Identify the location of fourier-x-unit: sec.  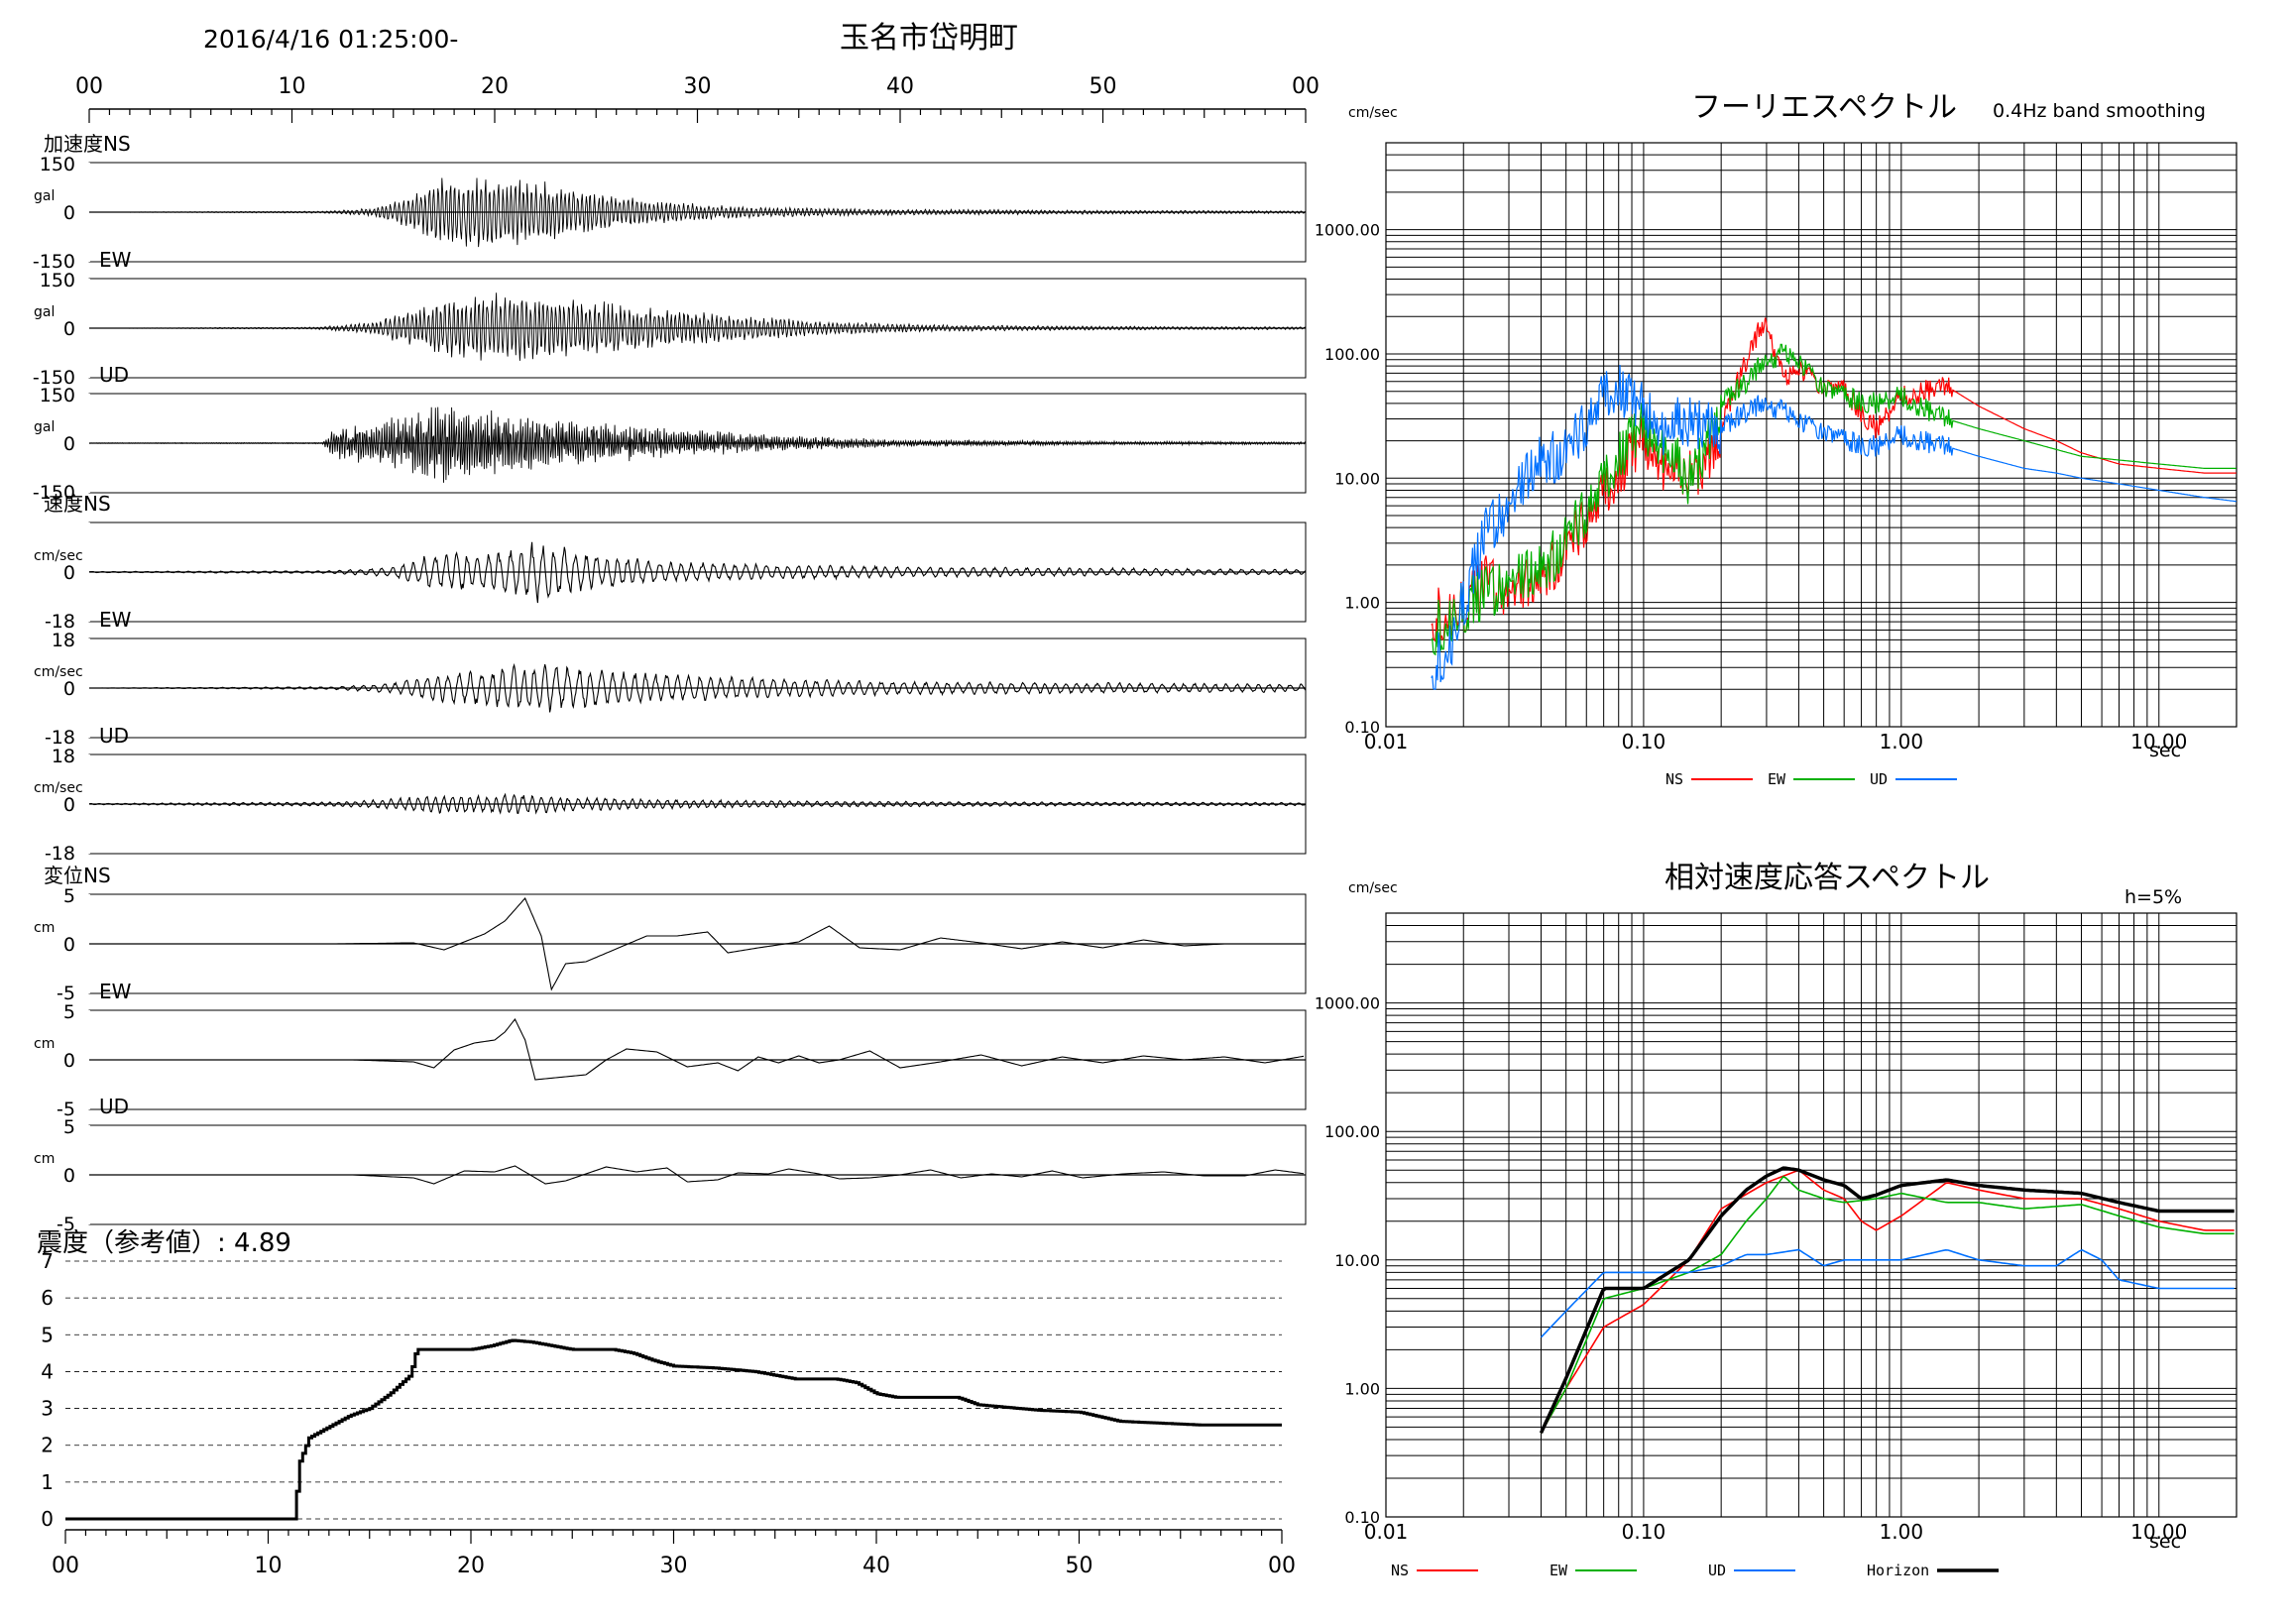
(2165, 750).